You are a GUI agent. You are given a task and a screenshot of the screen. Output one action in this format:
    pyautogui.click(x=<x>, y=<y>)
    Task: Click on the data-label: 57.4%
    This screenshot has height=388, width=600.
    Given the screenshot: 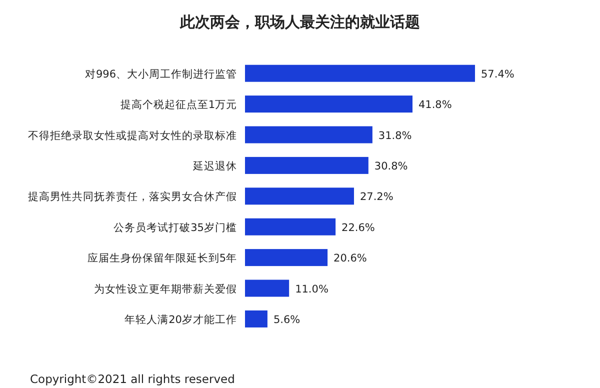 What is the action you would take?
    pyautogui.click(x=497, y=74)
    